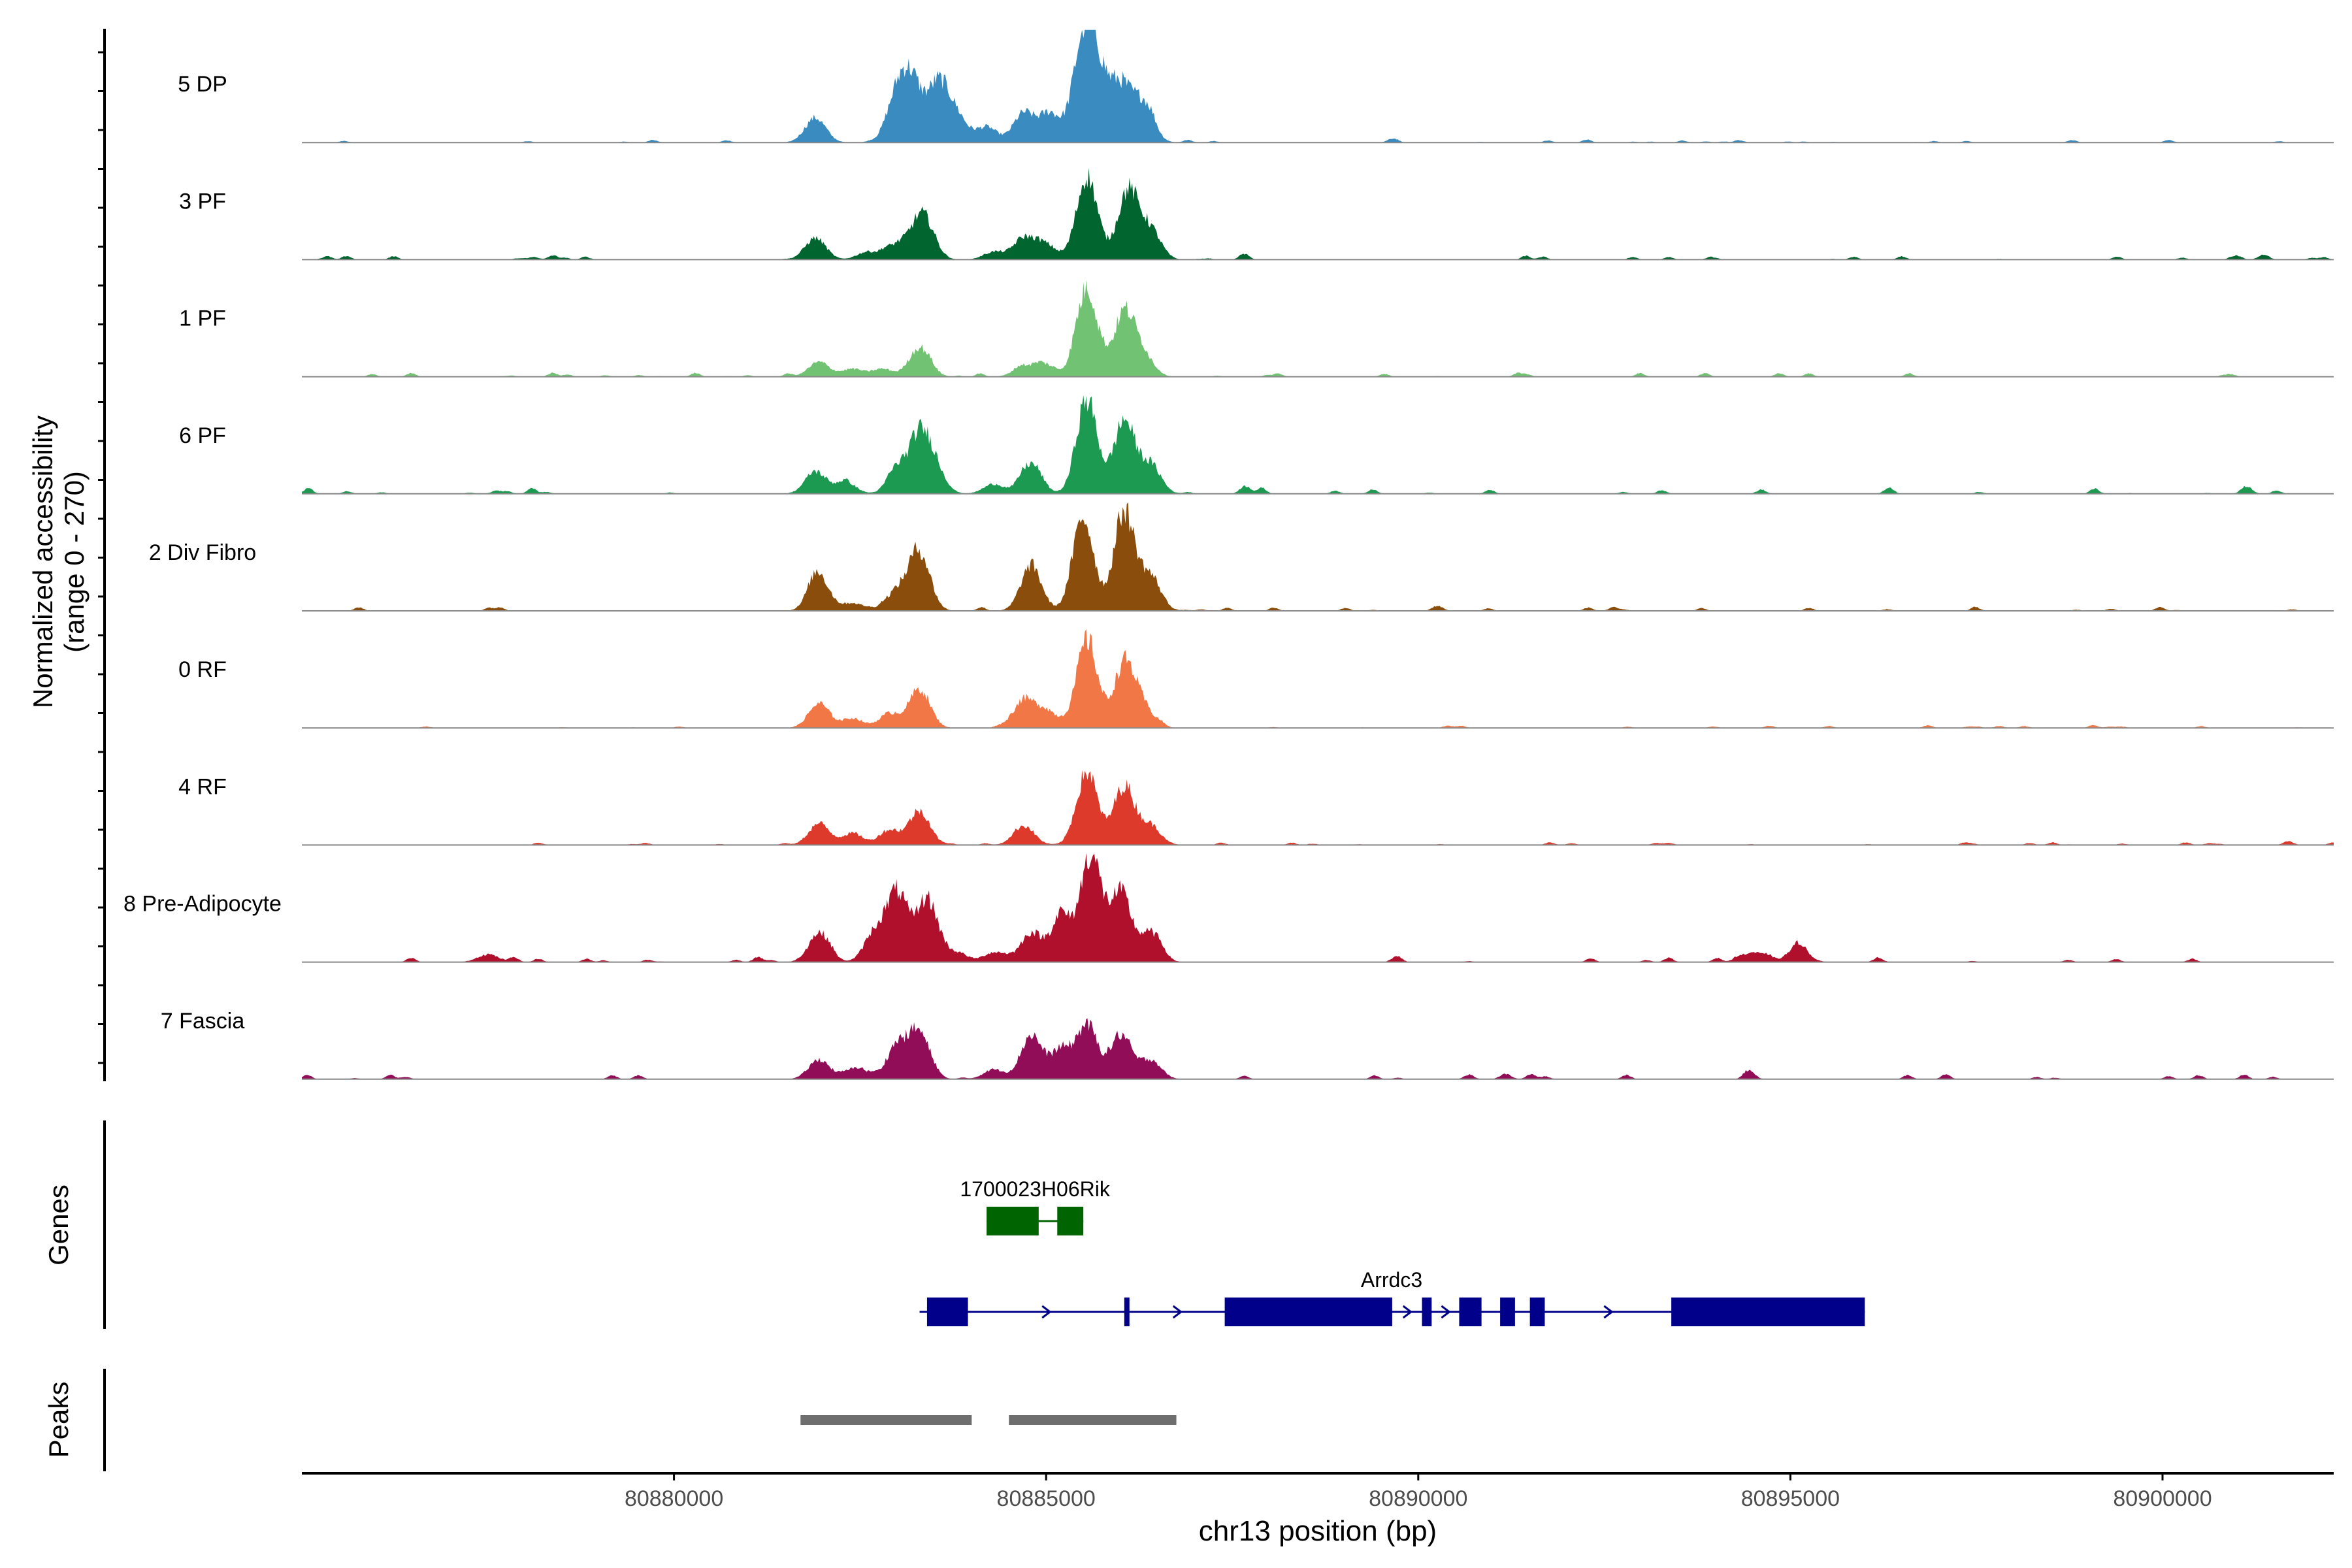  Describe the element at coordinates (203, 1021) in the screenshot. I see `track-label: 7 Fascia` at that location.